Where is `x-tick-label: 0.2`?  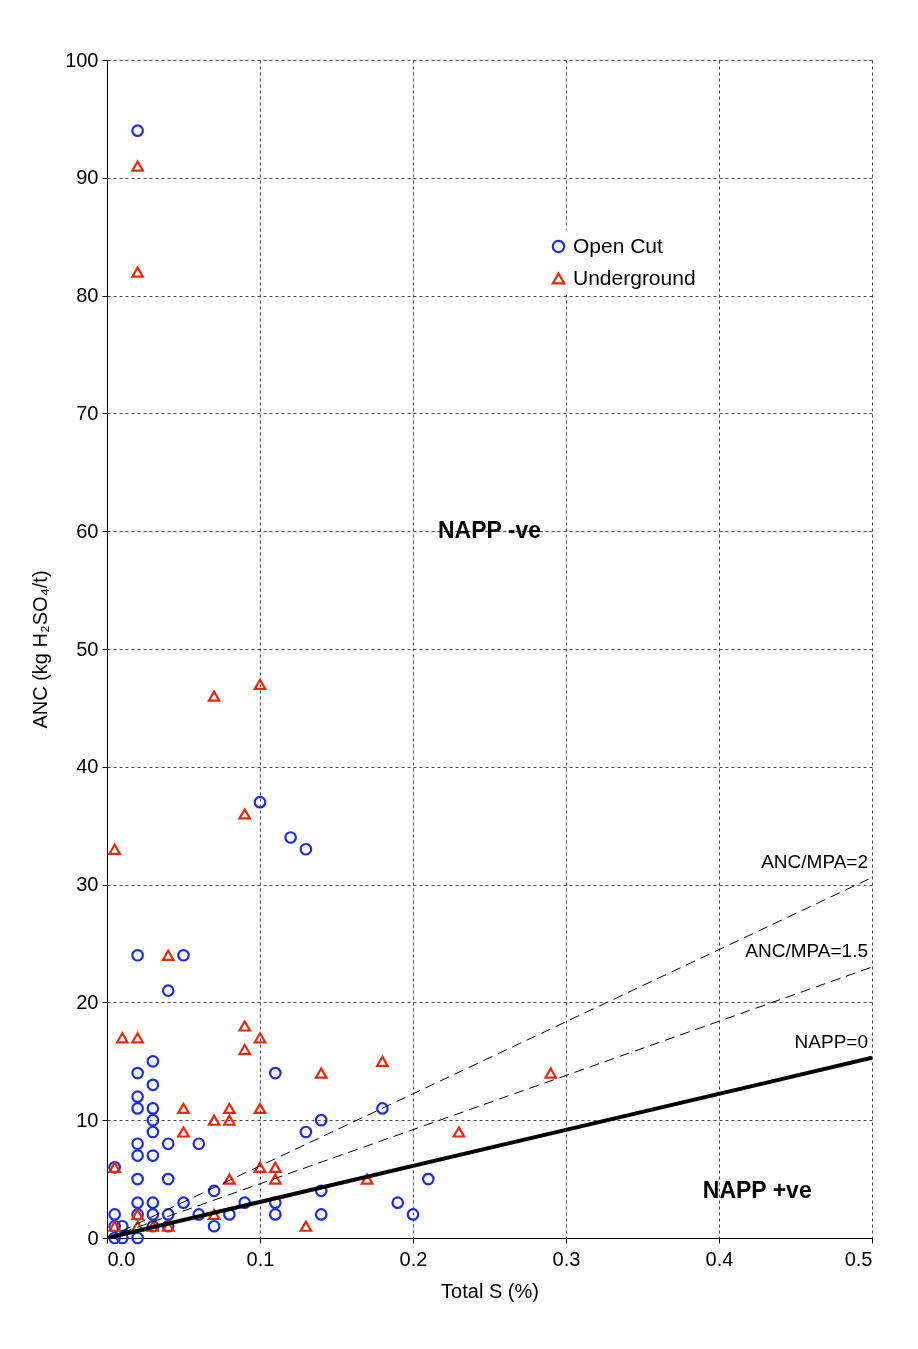 x-tick-label: 0.2 is located at coordinates (413, 1258).